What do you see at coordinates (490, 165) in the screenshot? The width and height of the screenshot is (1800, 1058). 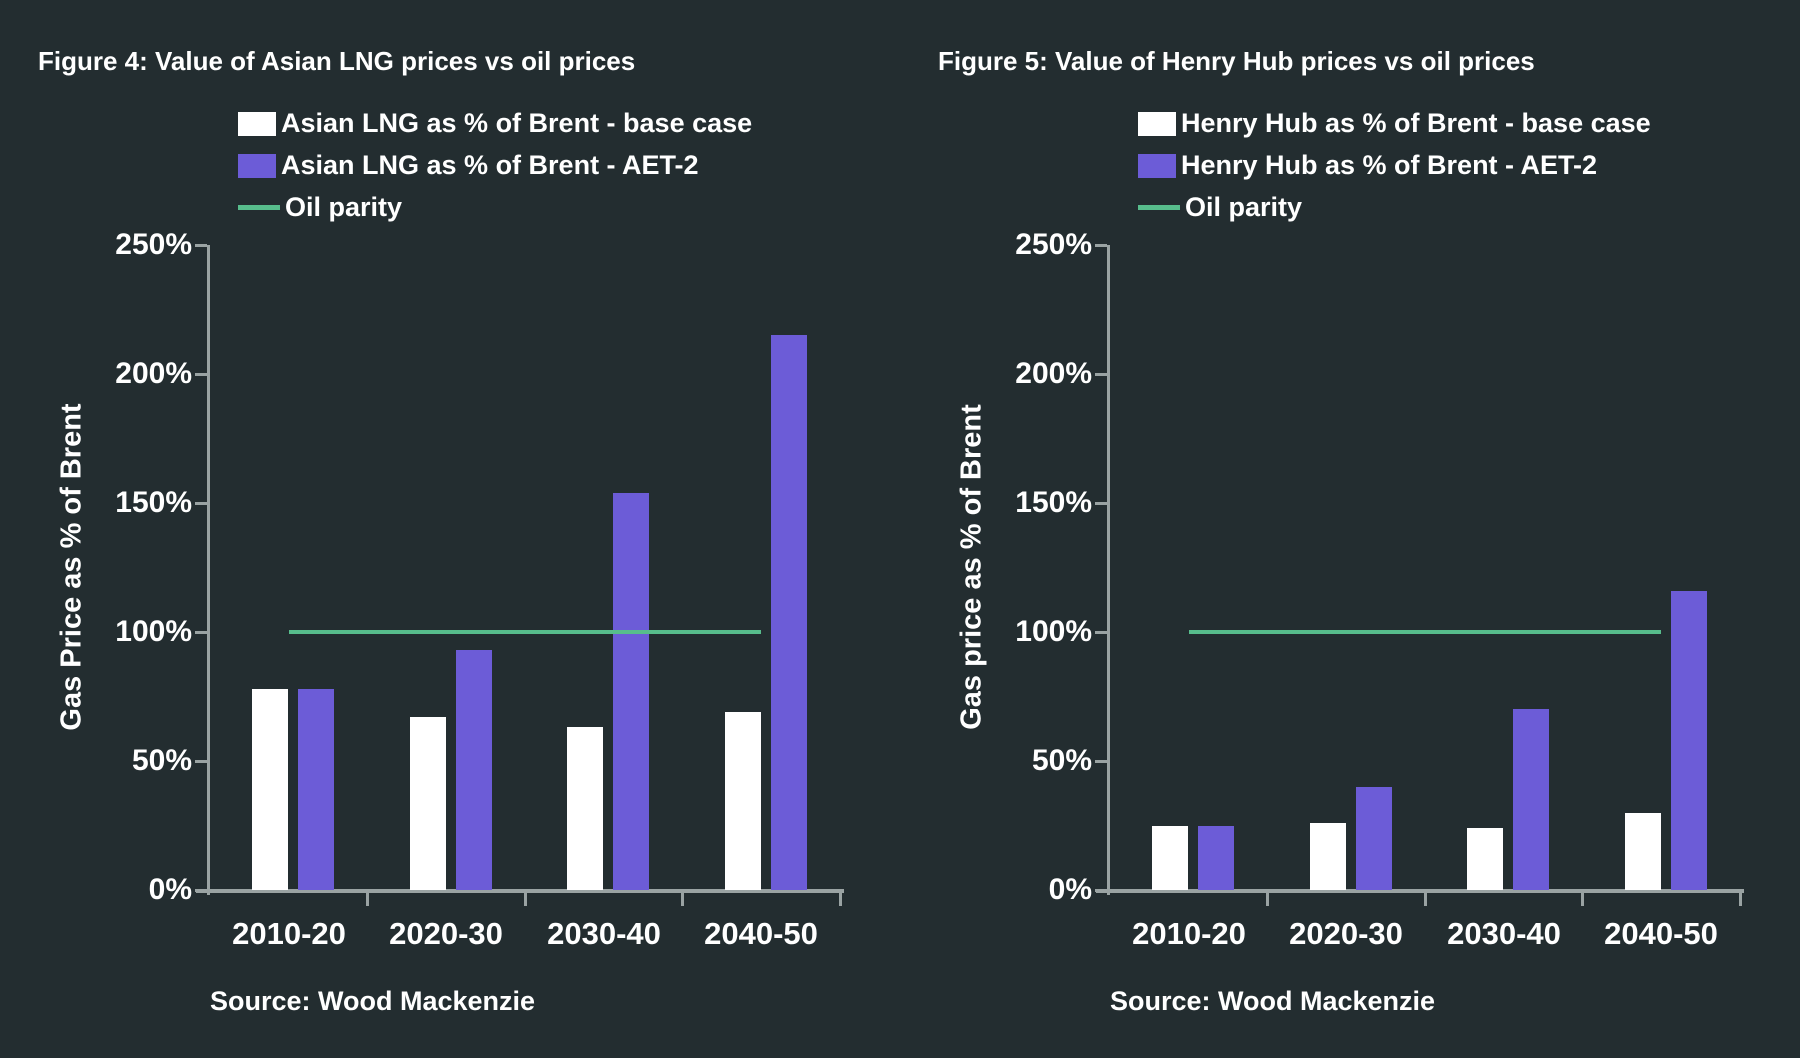 I see `legend-label: Asian LNG as % of Brent - AET-2` at bounding box center [490, 165].